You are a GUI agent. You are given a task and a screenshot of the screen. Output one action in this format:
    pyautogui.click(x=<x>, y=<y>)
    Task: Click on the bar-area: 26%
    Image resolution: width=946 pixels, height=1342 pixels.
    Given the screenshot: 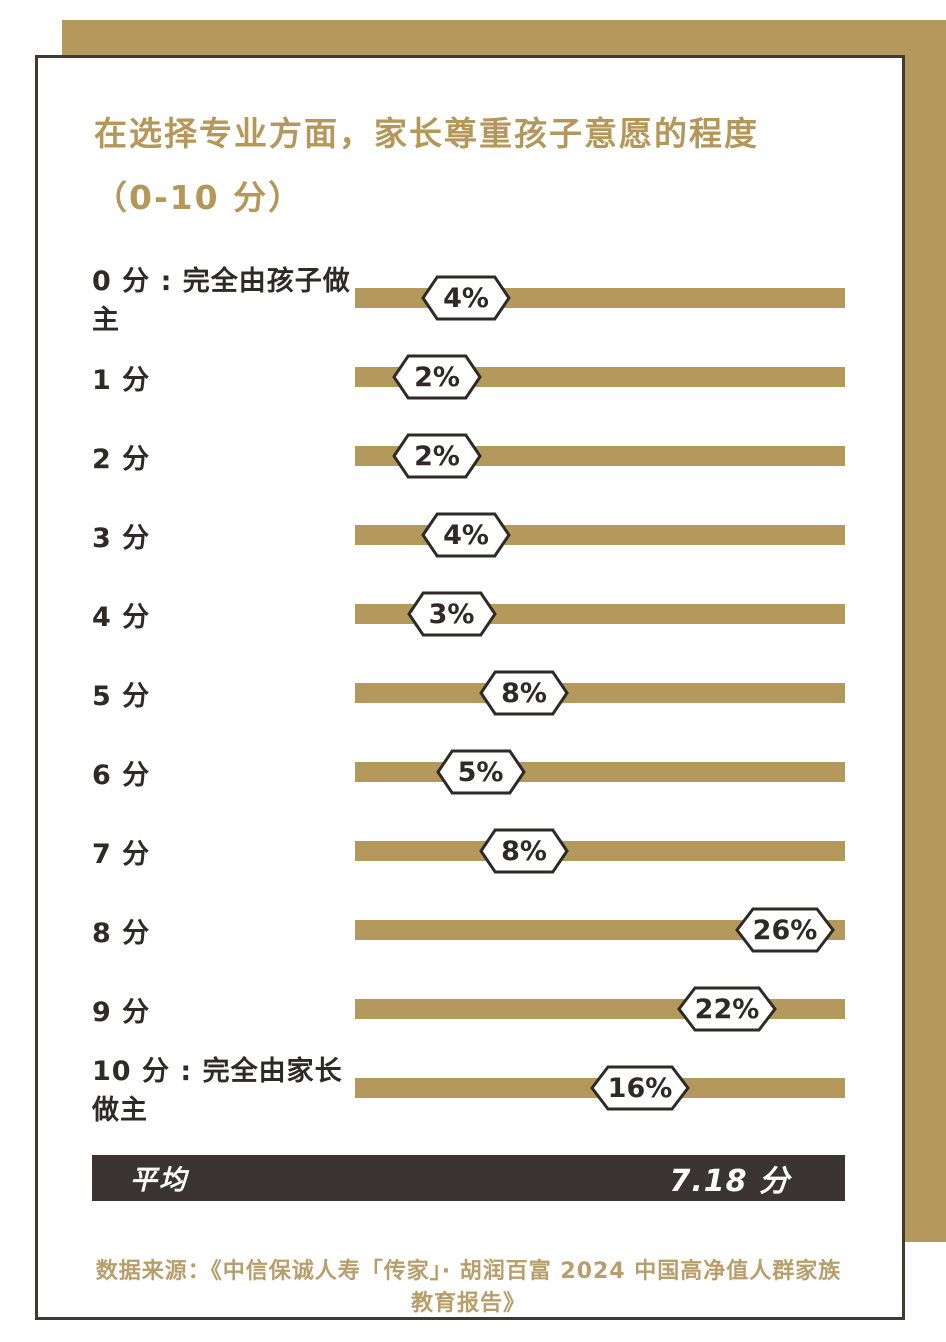 What is the action you would take?
    pyautogui.click(x=600, y=930)
    